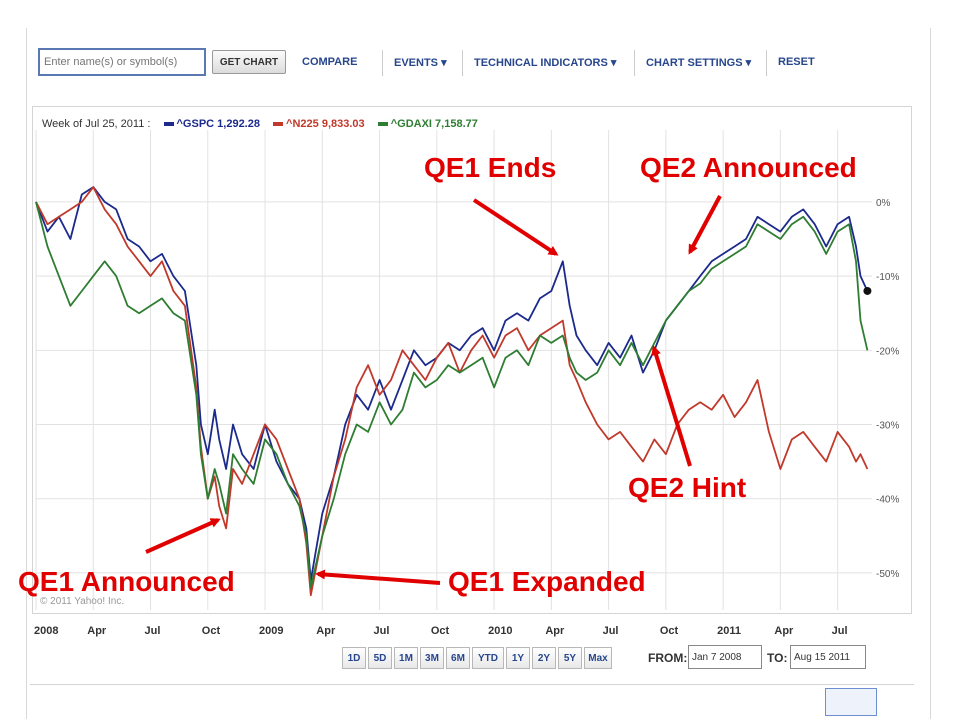 Image resolution: width=959 pixels, height=720 pixels. Describe the element at coordinates (432, 658) in the screenshot. I see `range-button-3m: 3M` at that location.